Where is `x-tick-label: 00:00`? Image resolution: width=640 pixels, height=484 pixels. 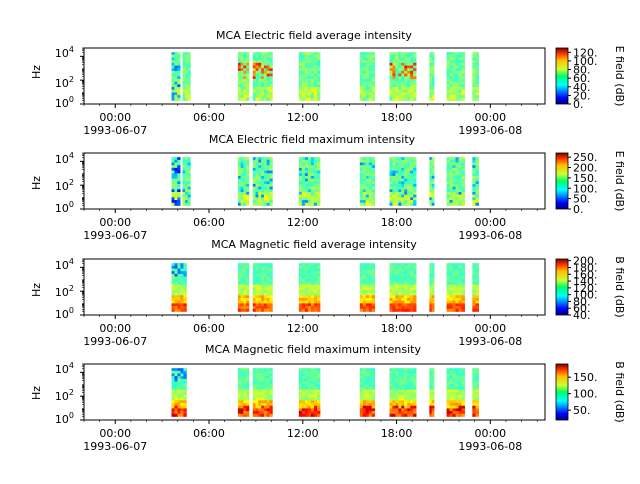 x-tick-label: 00:00 is located at coordinates (490, 433).